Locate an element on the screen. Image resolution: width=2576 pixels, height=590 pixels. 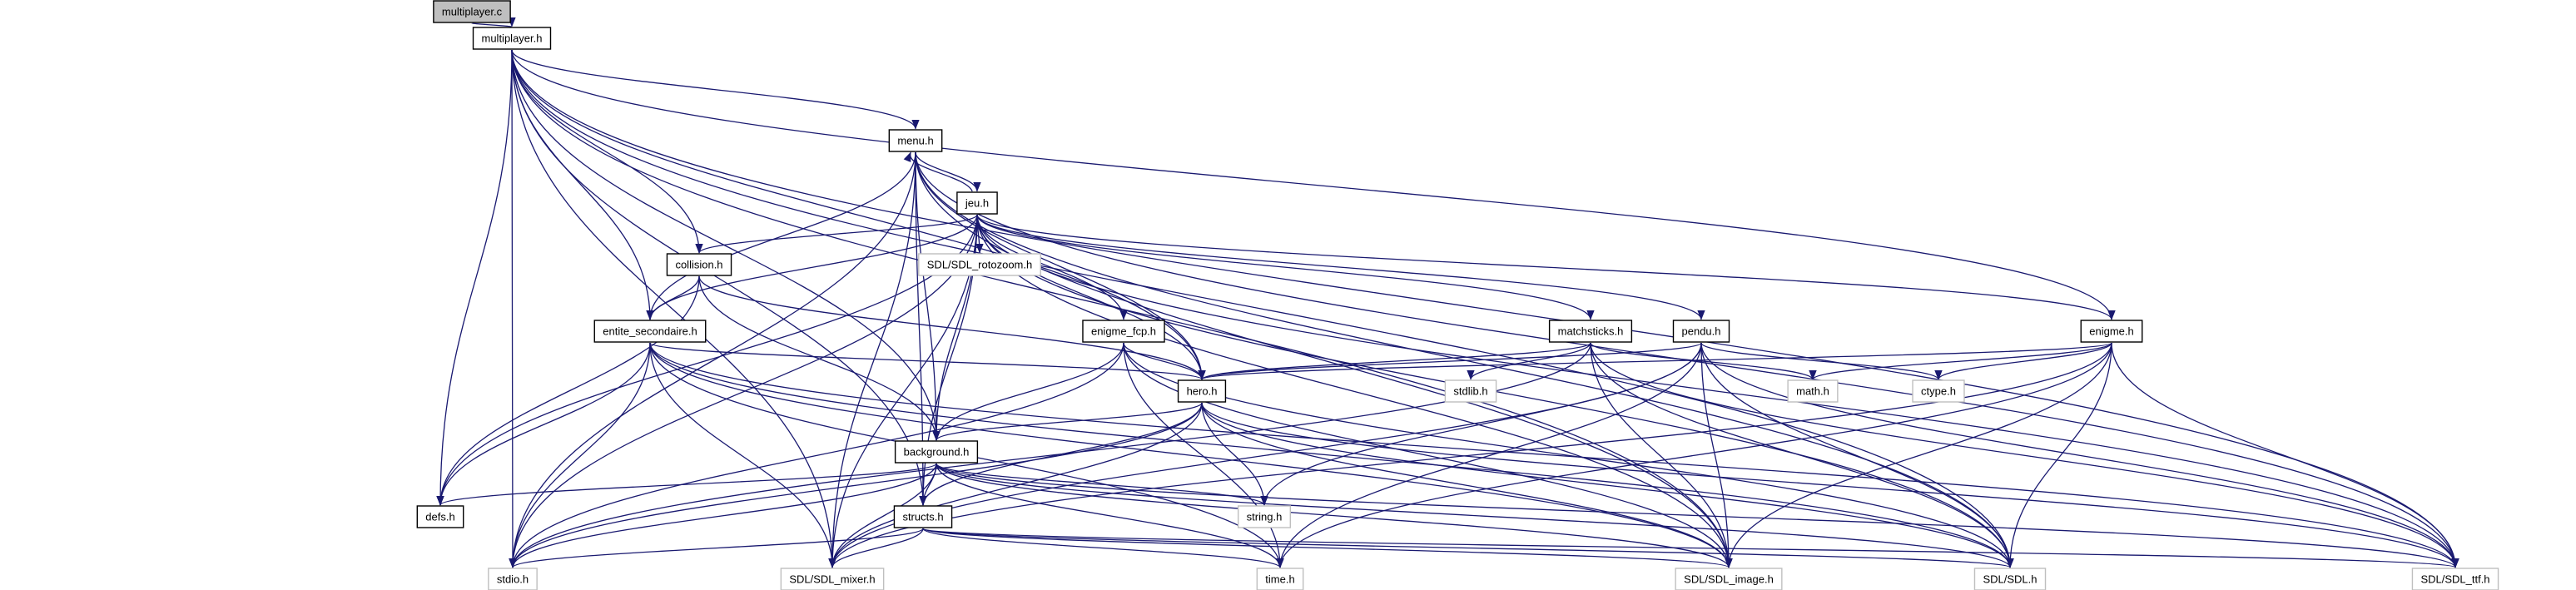
node-matchsticks-h: matchsticks.h is located at coordinates (1590, 331).